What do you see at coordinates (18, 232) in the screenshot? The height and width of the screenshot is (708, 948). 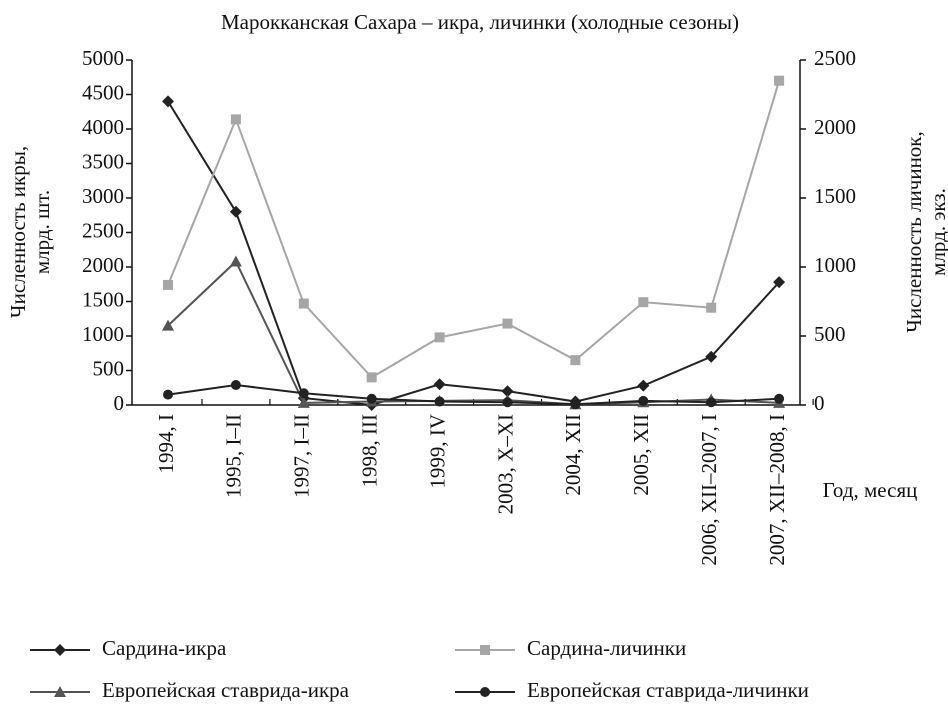 I see `y-axis-label: Численность икры,` at bounding box center [18, 232].